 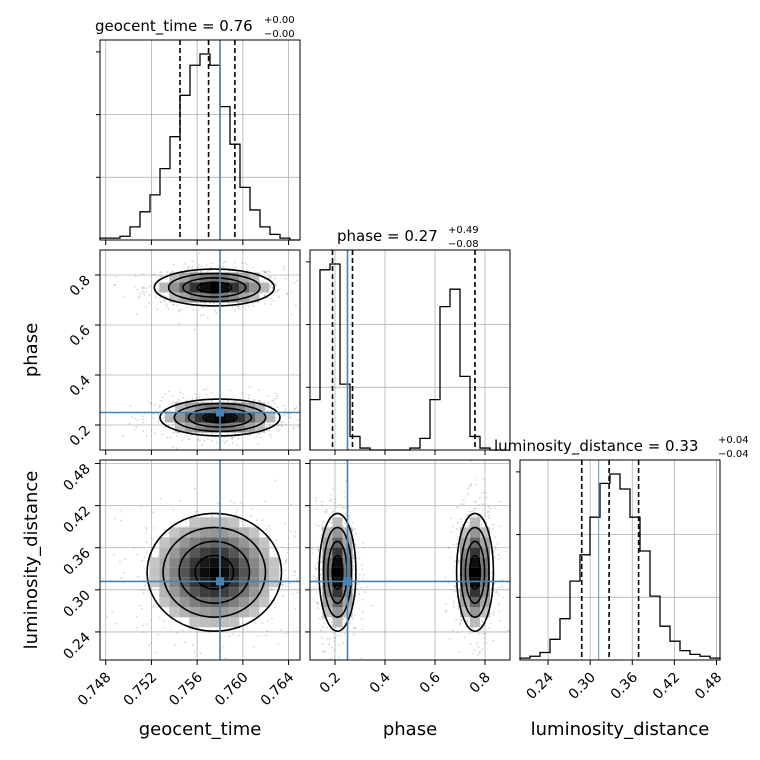 What do you see at coordinates (279, 34) in the screenshot?
I see `title-geocent-time-sub: −0.00` at bounding box center [279, 34].